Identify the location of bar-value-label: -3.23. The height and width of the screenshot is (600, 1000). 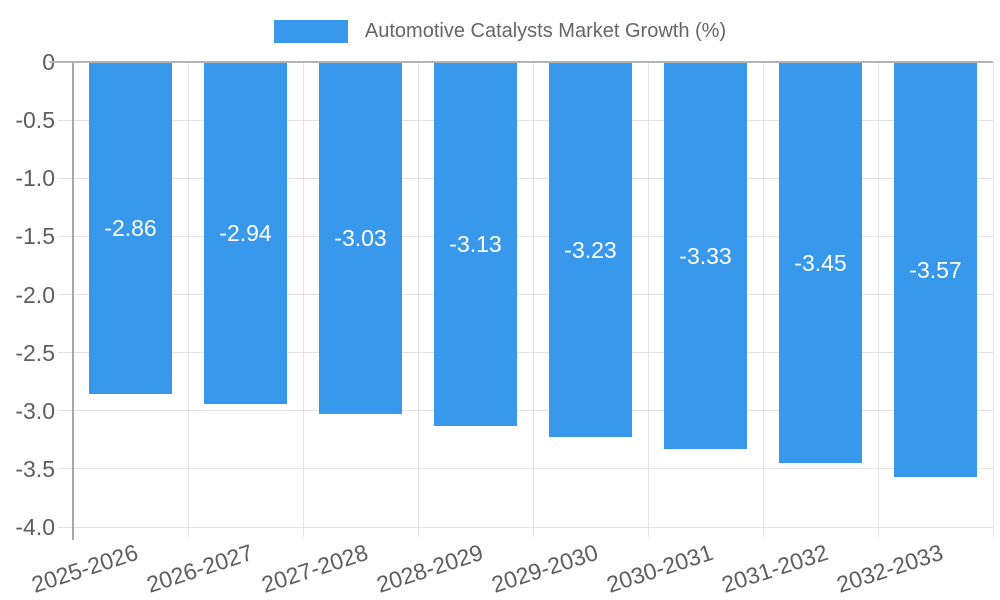
(590, 249).